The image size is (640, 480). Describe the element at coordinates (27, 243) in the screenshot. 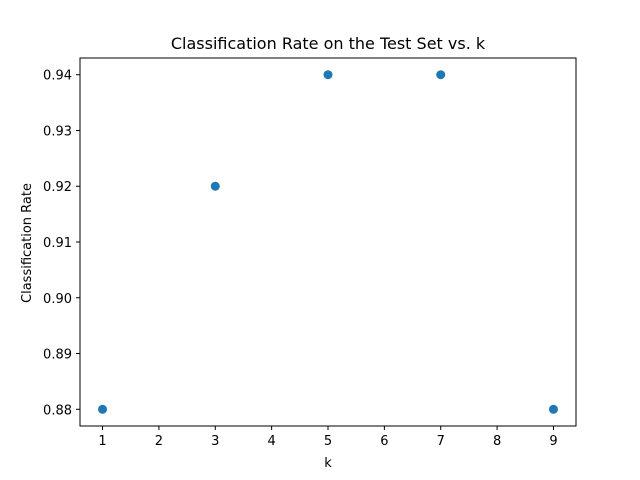

I see `y-axis-label: Classification Rate` at that location.